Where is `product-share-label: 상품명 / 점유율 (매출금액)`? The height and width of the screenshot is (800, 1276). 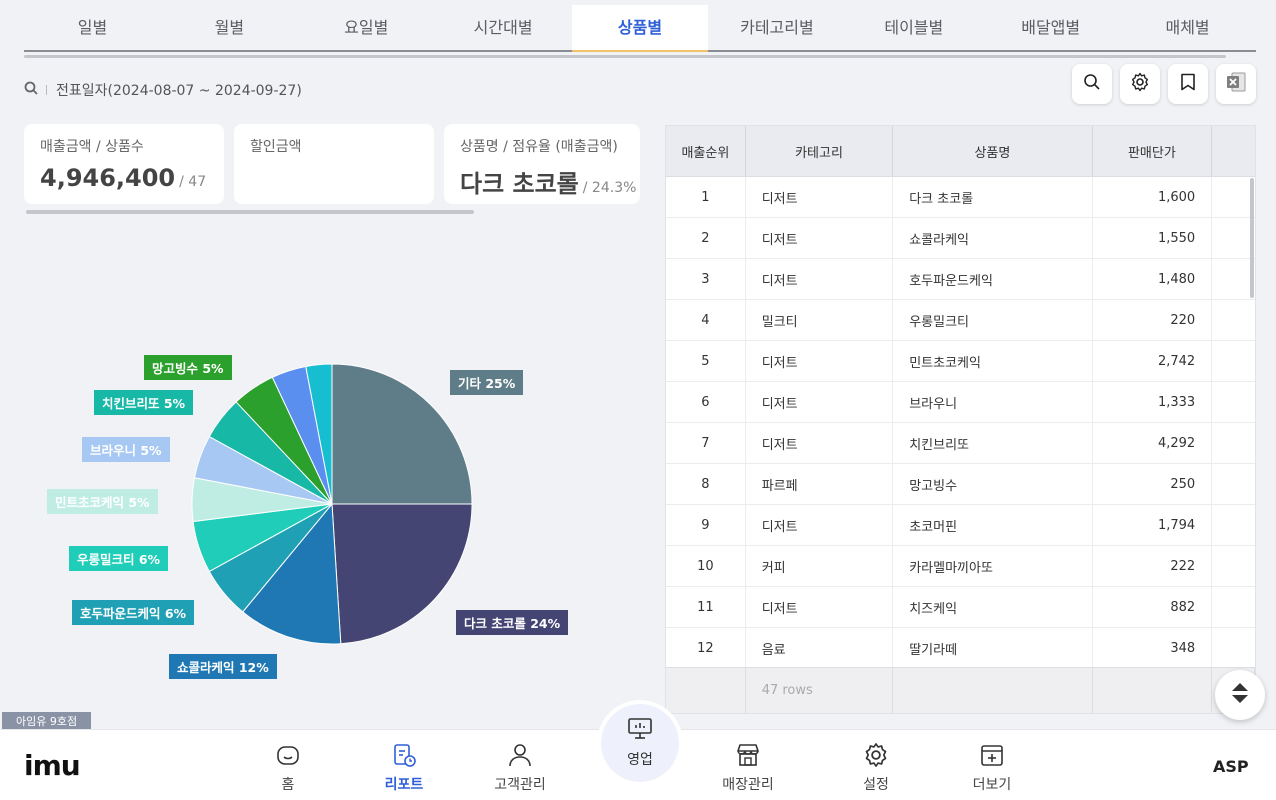
product-share-label: 상품명 / 점유율 (매출금액) is located at coordinates (539, 147).